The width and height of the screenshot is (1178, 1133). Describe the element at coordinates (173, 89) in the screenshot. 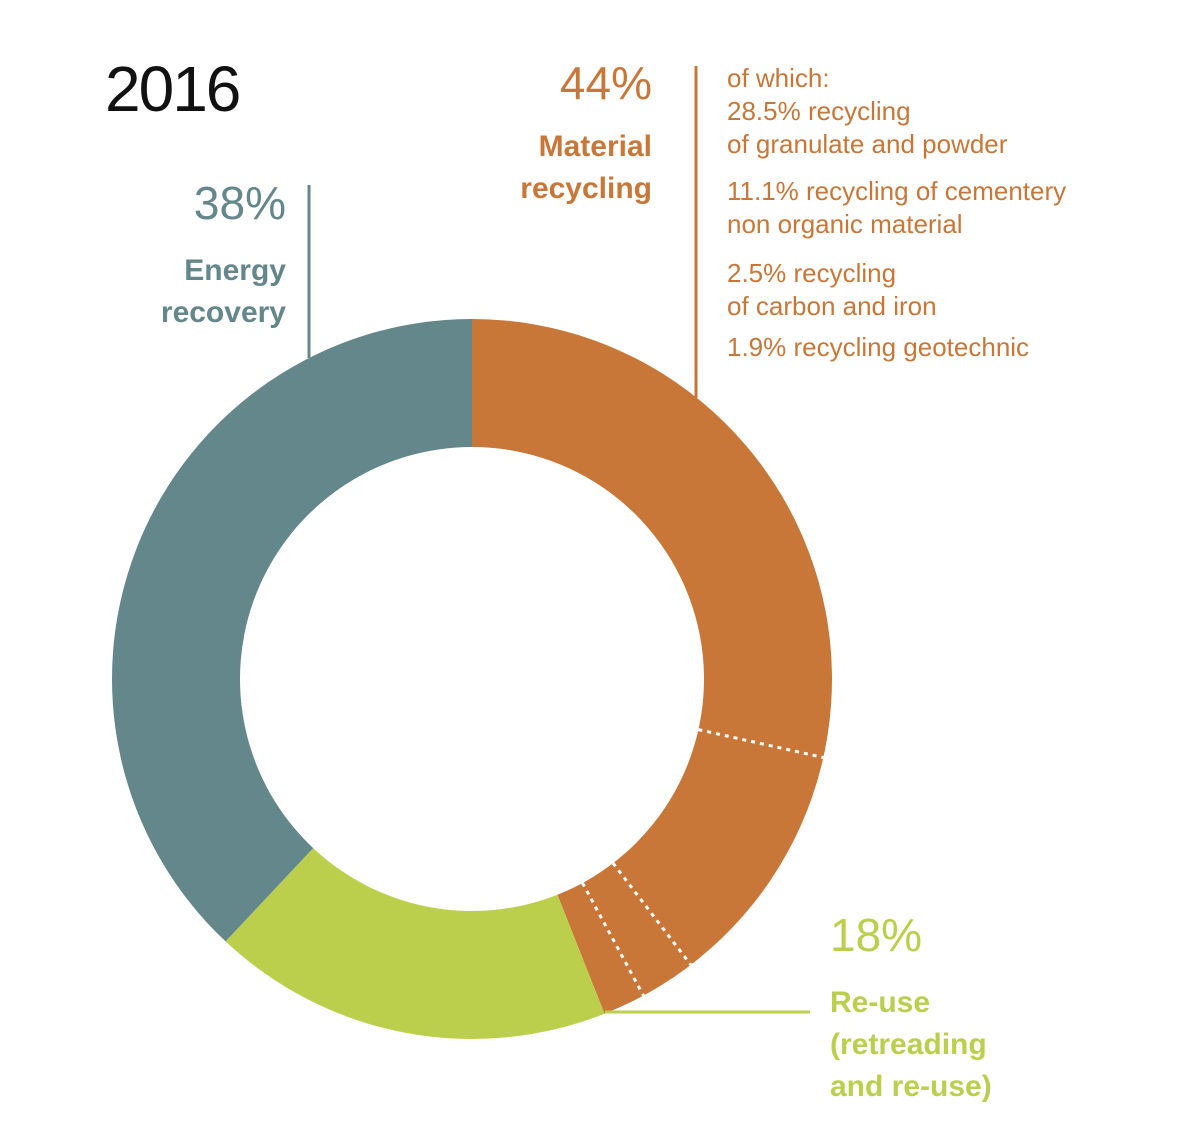

I see `chart-title-year: 2016` at that location.